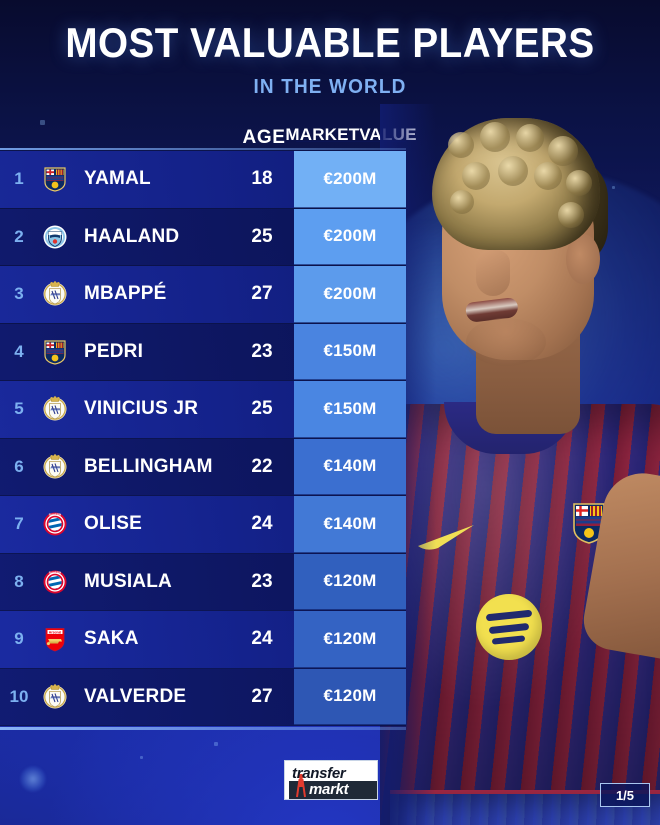 This screenshot has width=660, height=825. What do you see at coordinates (203, 697) in the screenshot?
I see `table-row: 10 VALVERDE 27 €120M` at bounding box center [203, 697].